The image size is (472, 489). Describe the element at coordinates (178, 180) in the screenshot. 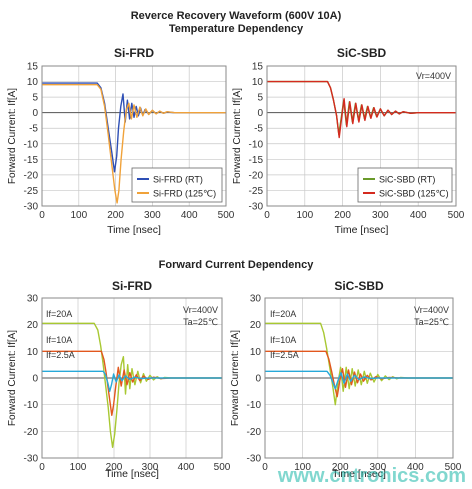

I see `legend-label: Si-FRD (RT)` at that location.